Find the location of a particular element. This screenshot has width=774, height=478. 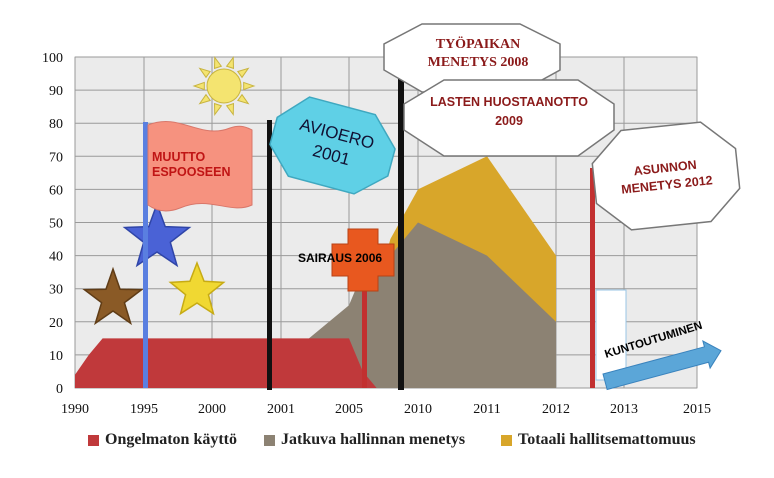

legend-item-ongelmaton: Ongelmaton käyttö is located at coordinates (162, 440).